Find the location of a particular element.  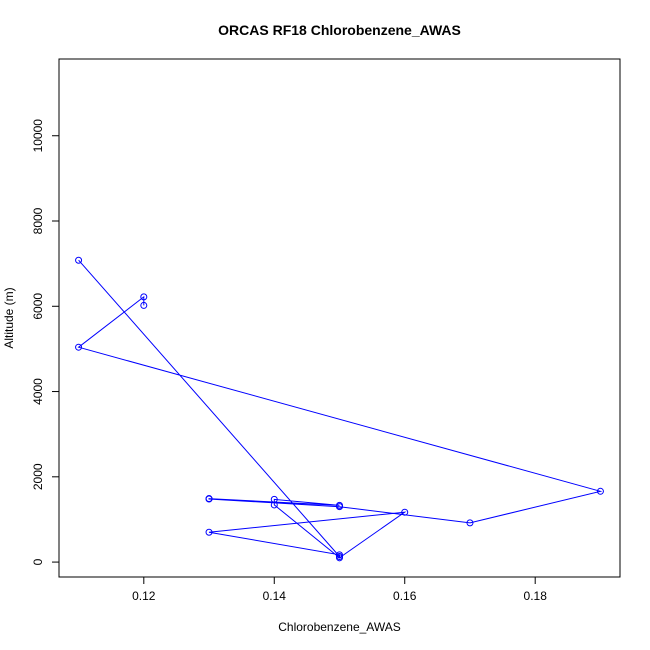

x-tick-label: 0.16 is located at coordinates (405, 596).